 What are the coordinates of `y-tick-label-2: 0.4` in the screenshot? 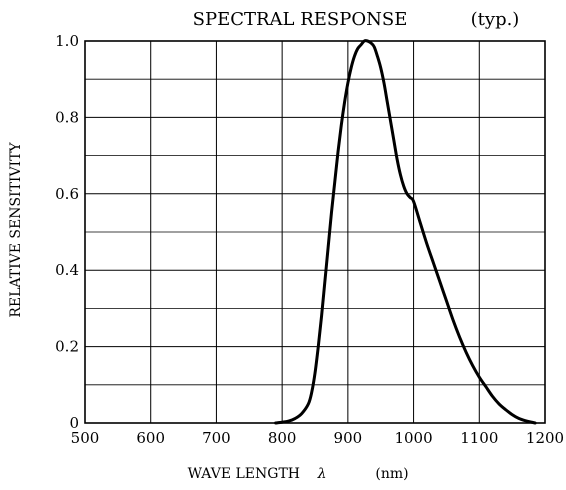 It's located at (67, 270).